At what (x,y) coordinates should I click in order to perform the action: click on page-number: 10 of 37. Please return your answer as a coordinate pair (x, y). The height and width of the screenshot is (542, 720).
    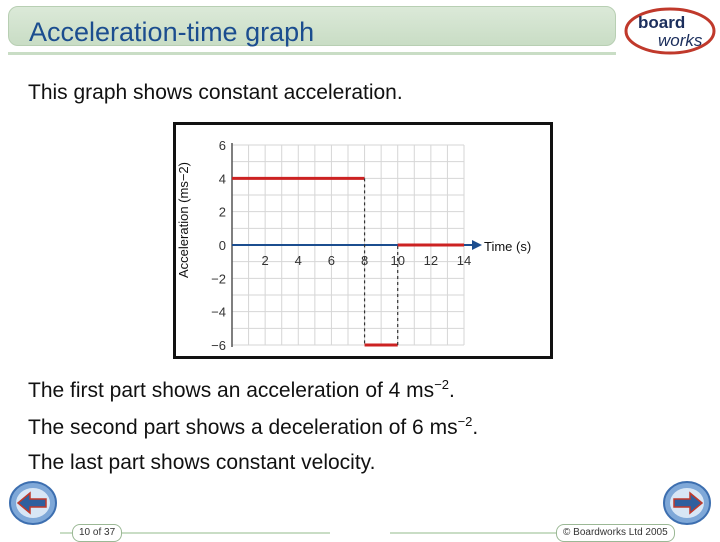
    Looking at the image, I should click on (97, 533).